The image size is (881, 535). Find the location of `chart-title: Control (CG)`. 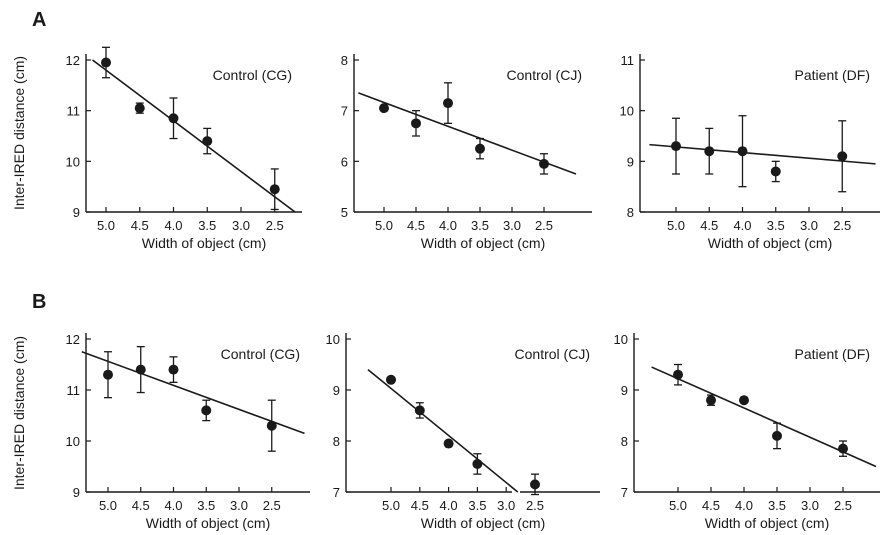

chart-title: Control (CG) is located at coordinates (260, 354).